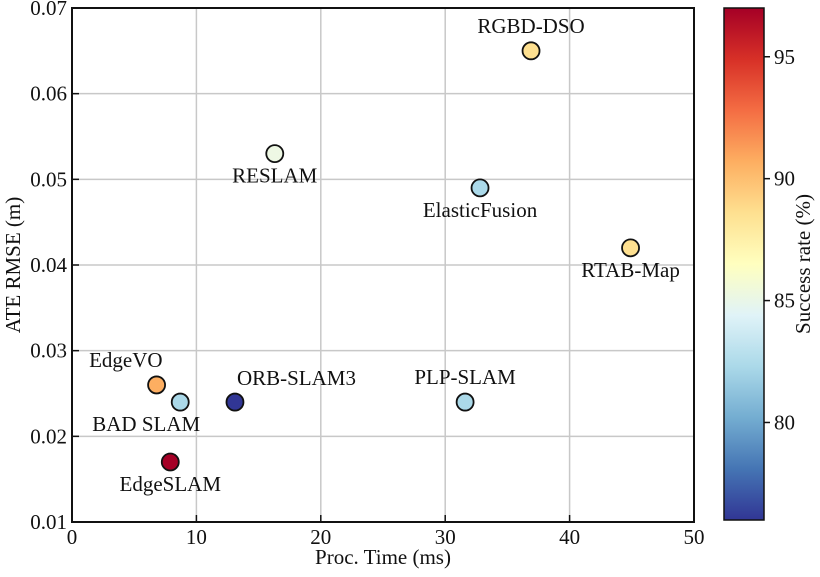 This screenshot has height=577, width=820. What do you see at coordinates (383, 557) in the screenshot?
I see `x-axis-title: Proc. Time (ms)` at bounding box center [383, 557].